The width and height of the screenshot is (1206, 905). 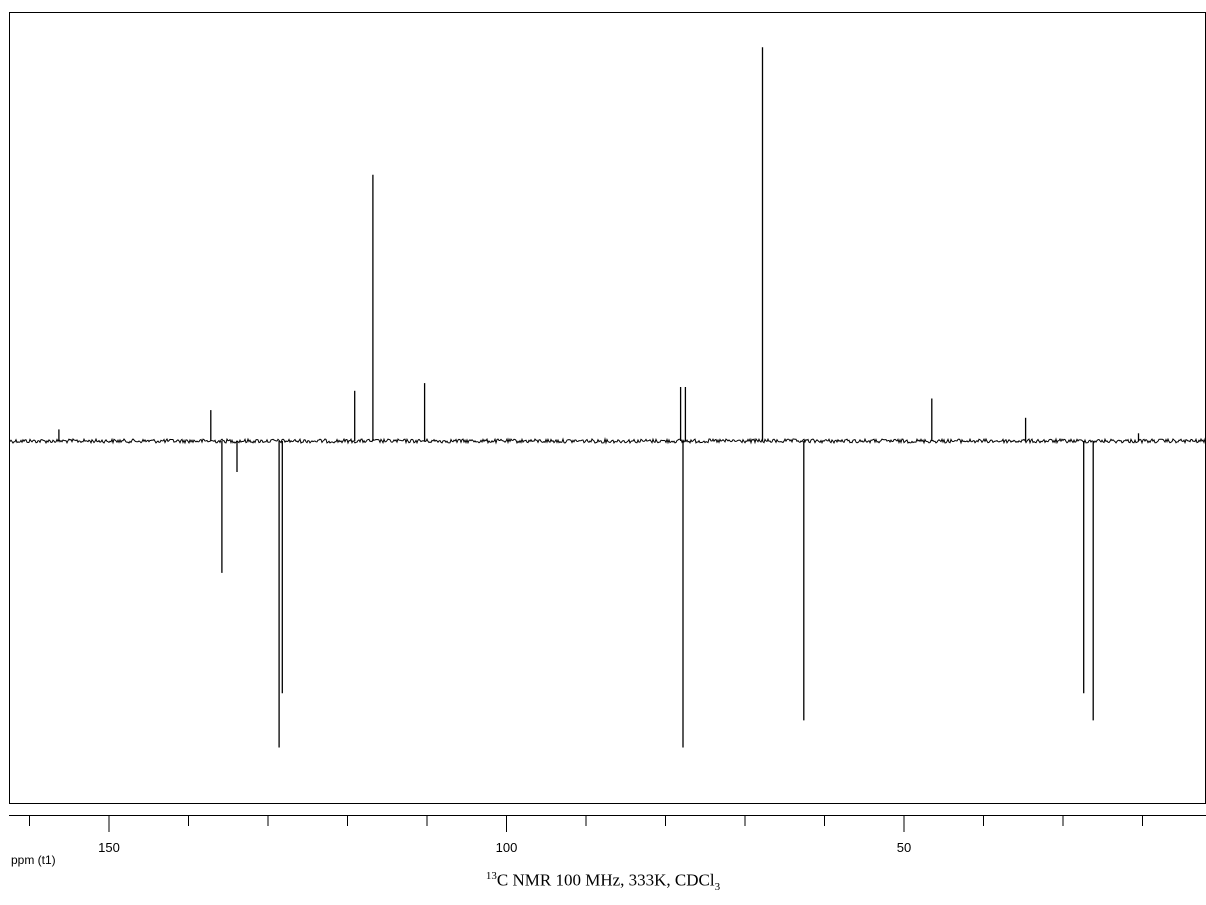 I want to click on caption-isotope-mass: 13, so click(x=491, y=876).